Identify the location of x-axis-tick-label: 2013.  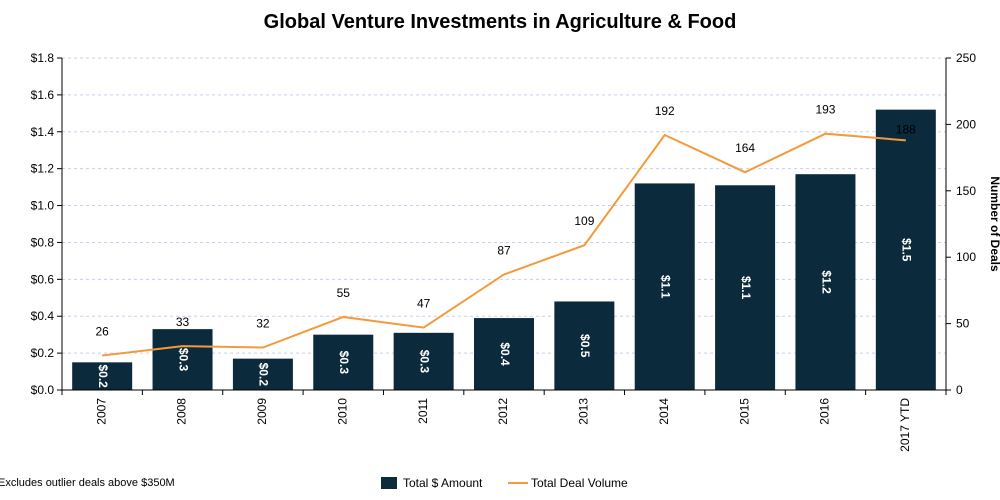
(584, 411).